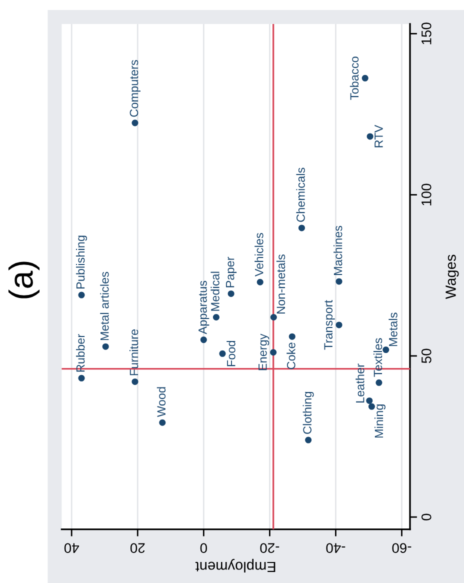 The width and height of the screenshot is (464, 583). Describe the element at coordinates (291, 356) in the screenshot. I see `annotation: Coke` at that location.